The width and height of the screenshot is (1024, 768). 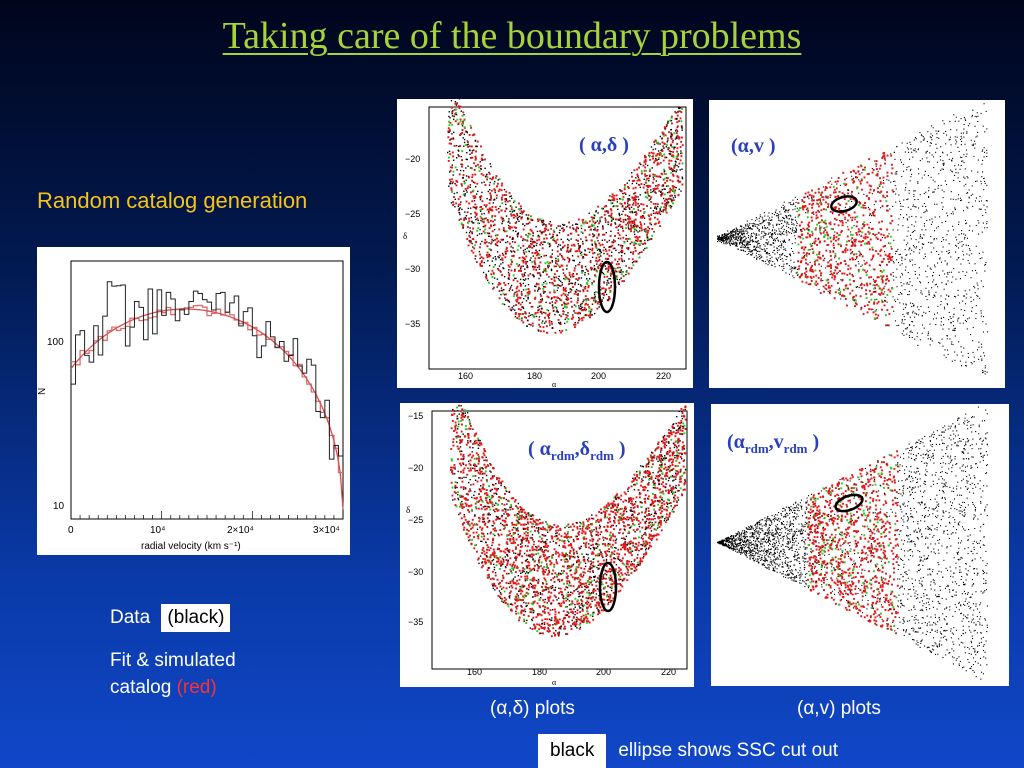 I want to click on tr-panel-label: (α,v ), so click(x=753, y=146).